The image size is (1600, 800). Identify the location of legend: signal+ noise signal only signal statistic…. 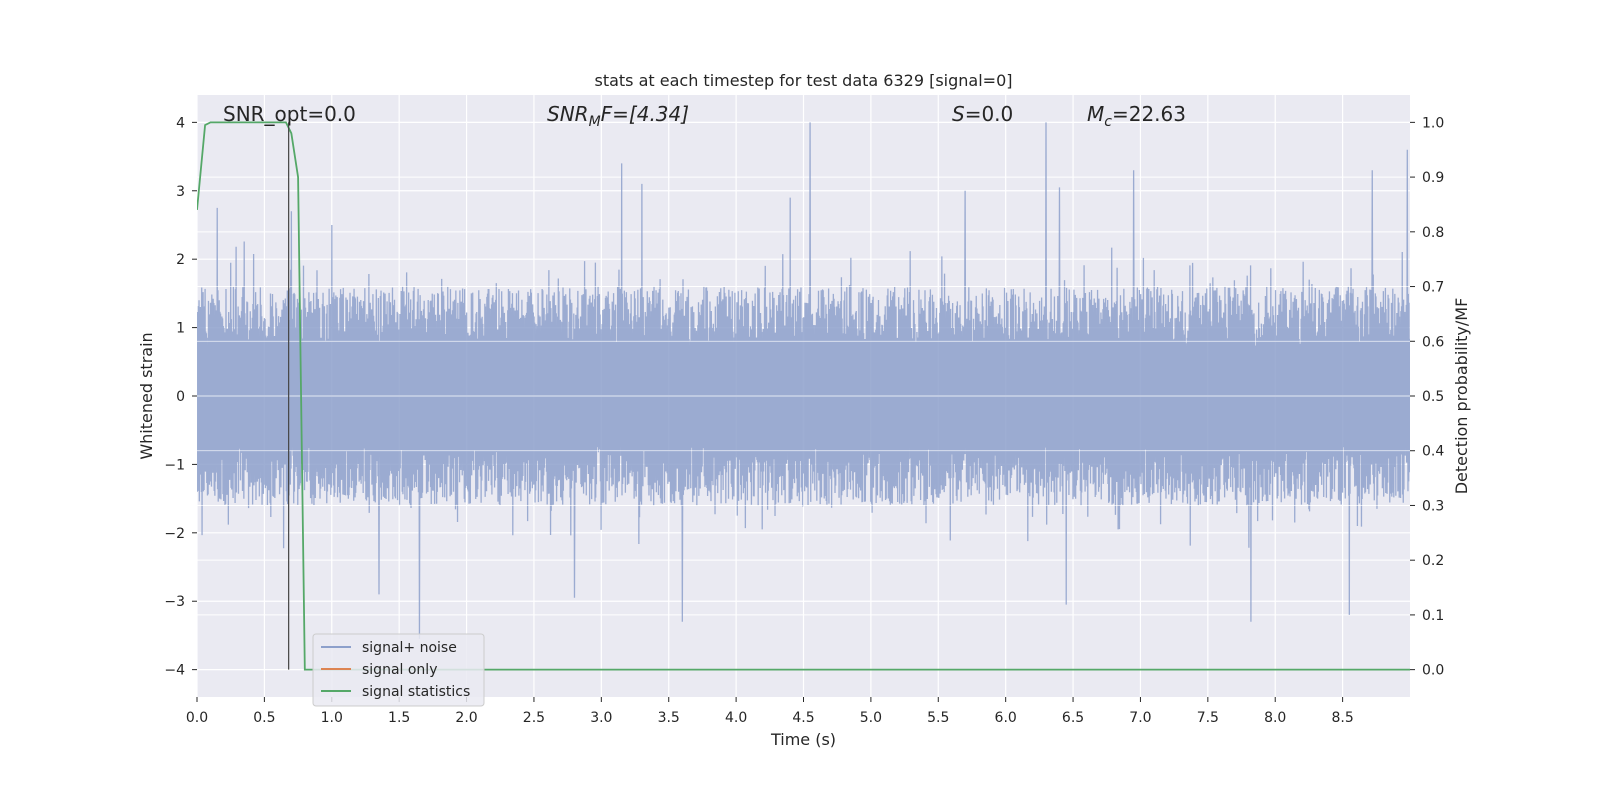
(398, 670).